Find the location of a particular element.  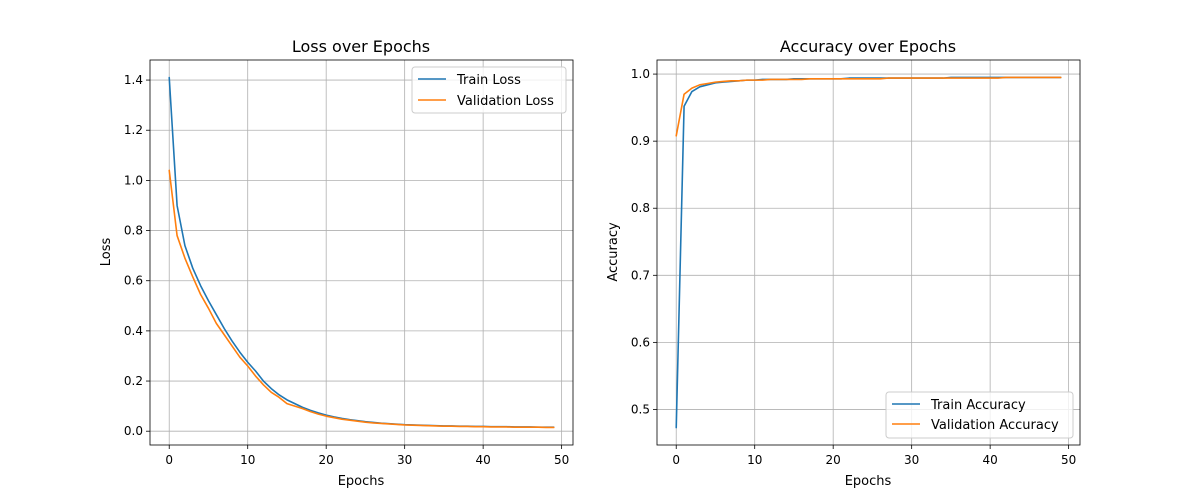

loss-chart-y-tick-label: 0.6 is located at coordinates (133, 281).